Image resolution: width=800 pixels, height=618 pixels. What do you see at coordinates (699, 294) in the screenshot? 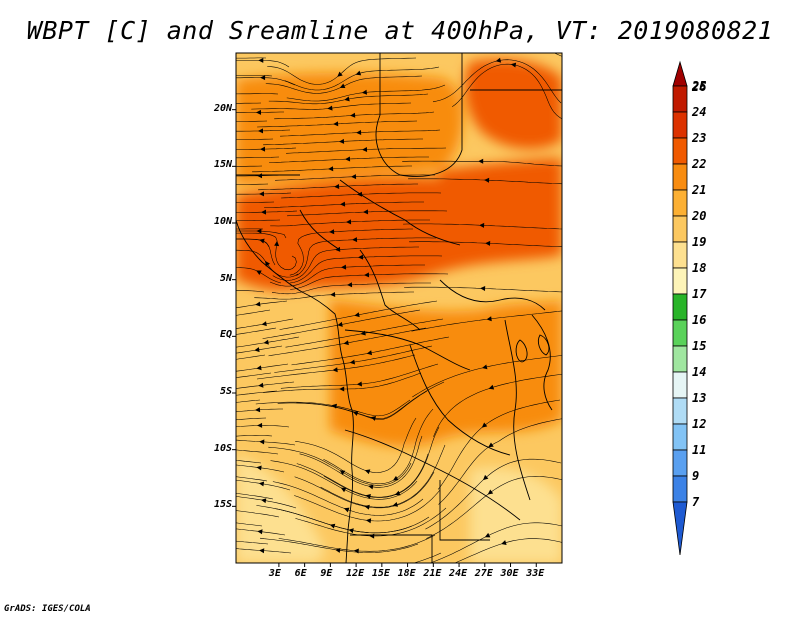
I see `colorbar-level-label: 17` at bounding box center [699, 294].